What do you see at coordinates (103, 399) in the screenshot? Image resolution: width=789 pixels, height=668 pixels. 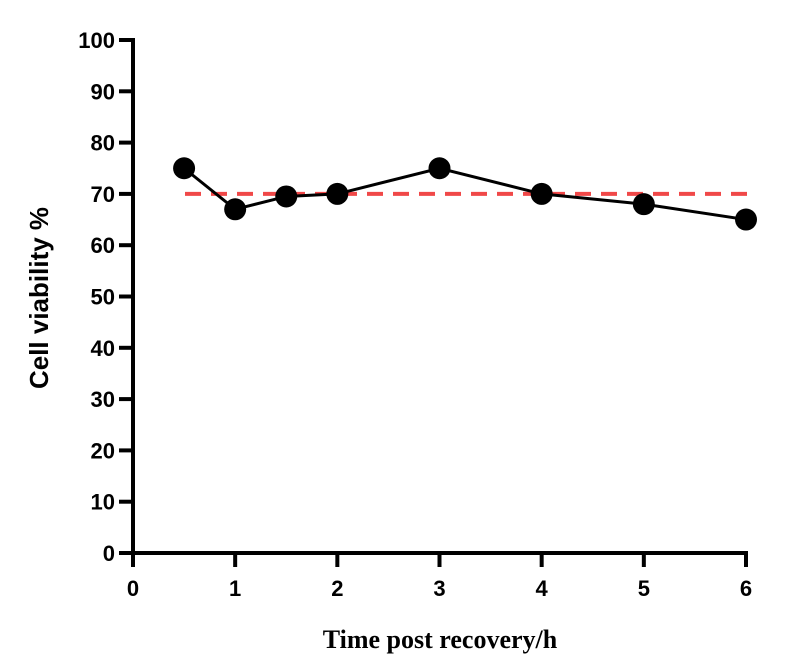 I see `y-tick-label: 30` at bounding box center [103, 399].